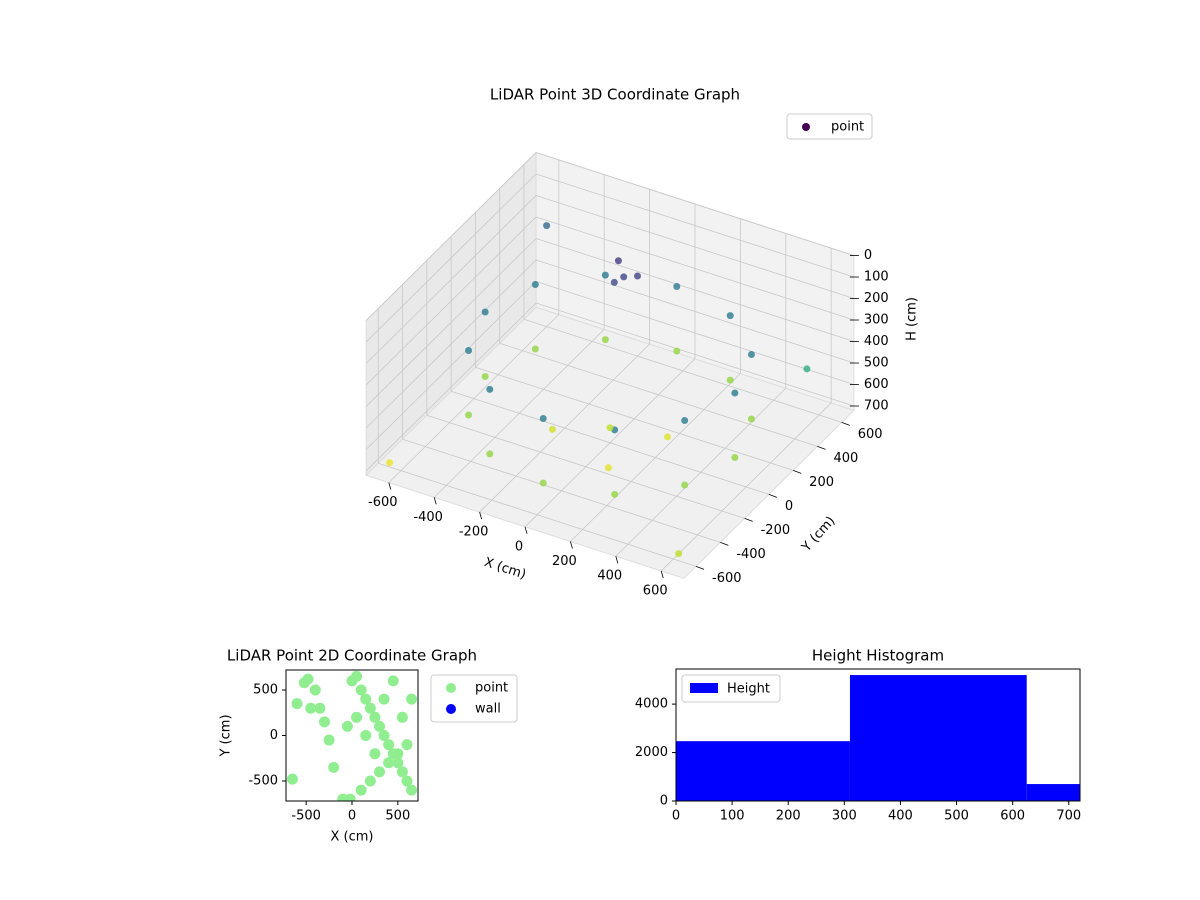 Image resolution: width=1200 pixels, height=900 pixels. I want to click on x-tick-label: -500, so click(306, 816).